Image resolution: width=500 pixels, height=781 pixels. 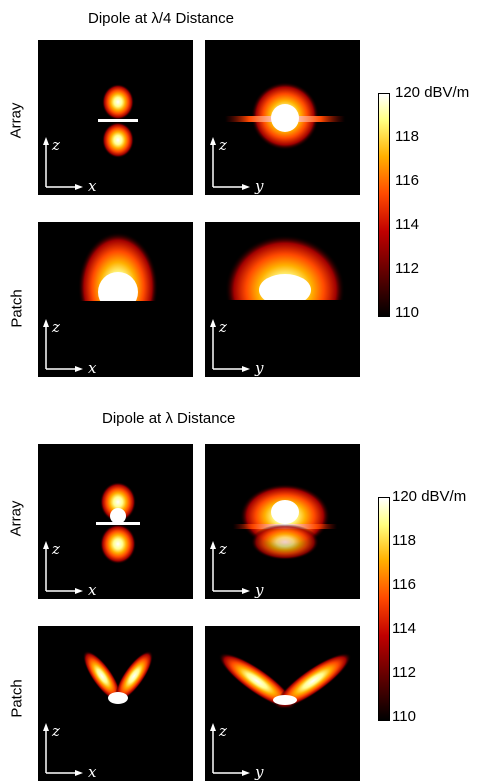 I want to click on section-title: Dipole at λ/4 Distance, so click(x=161, y=18).